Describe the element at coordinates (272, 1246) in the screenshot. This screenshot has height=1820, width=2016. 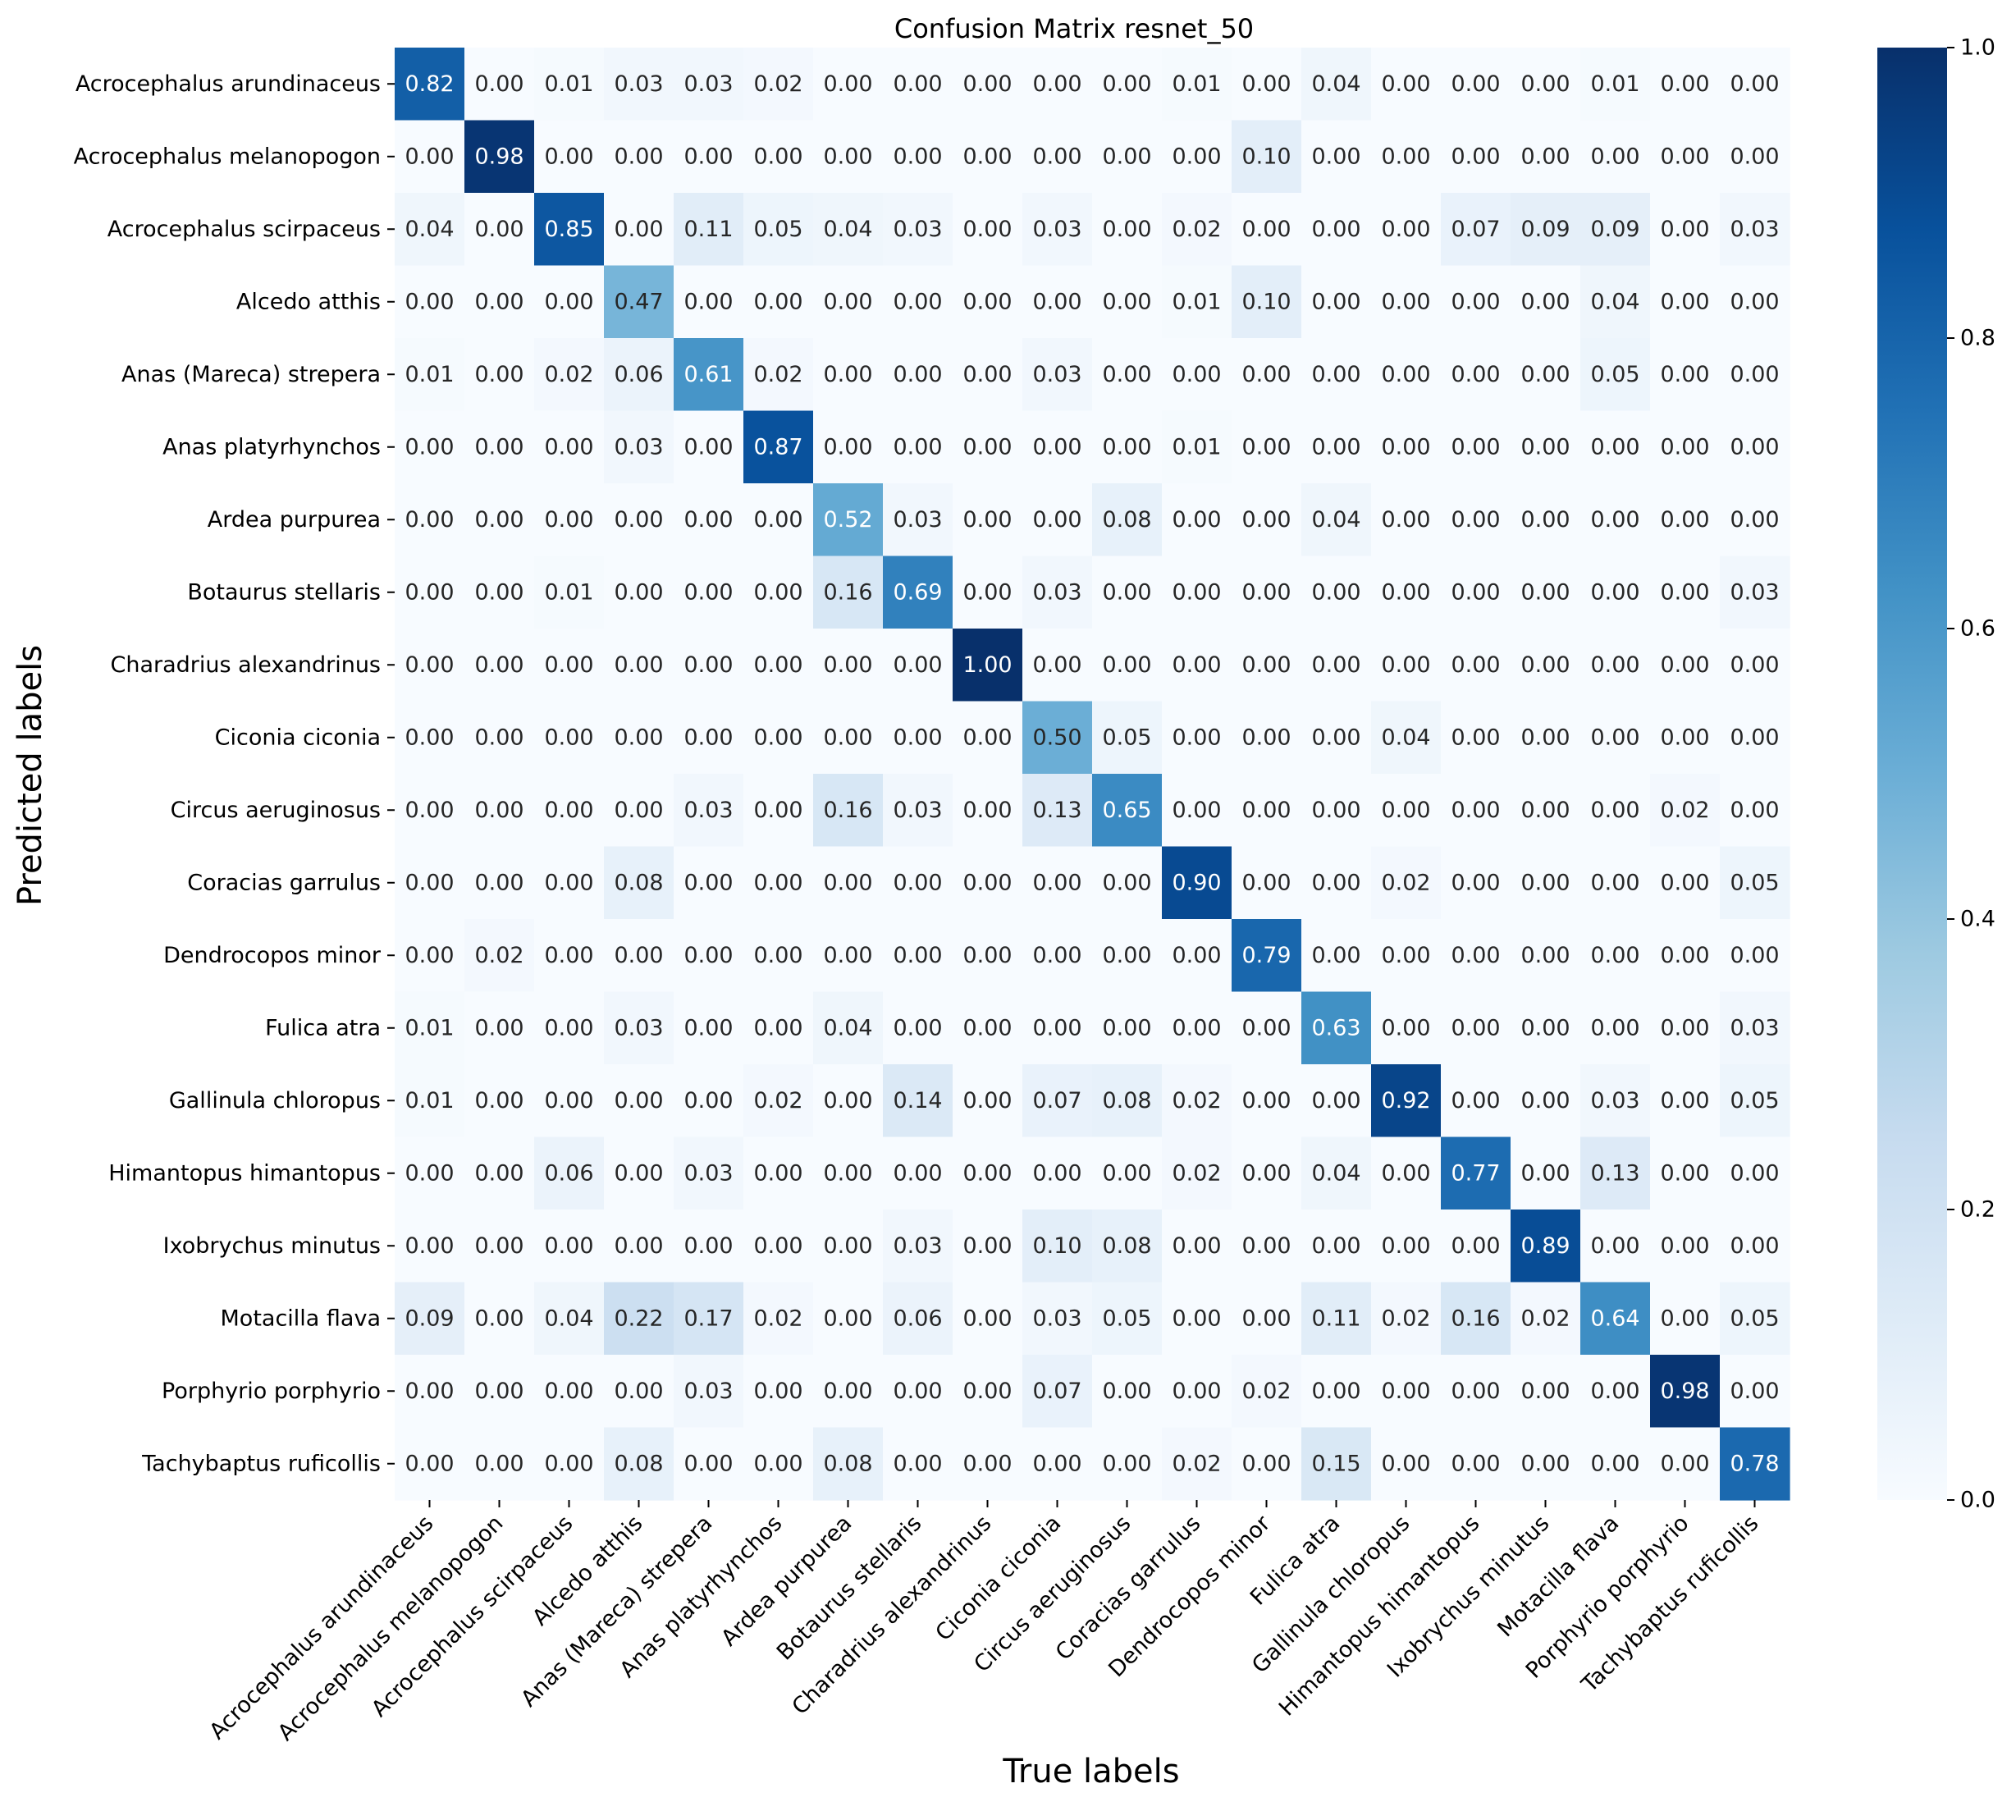
I see `y-tick-label: Ixobrychus minutus` at that location.